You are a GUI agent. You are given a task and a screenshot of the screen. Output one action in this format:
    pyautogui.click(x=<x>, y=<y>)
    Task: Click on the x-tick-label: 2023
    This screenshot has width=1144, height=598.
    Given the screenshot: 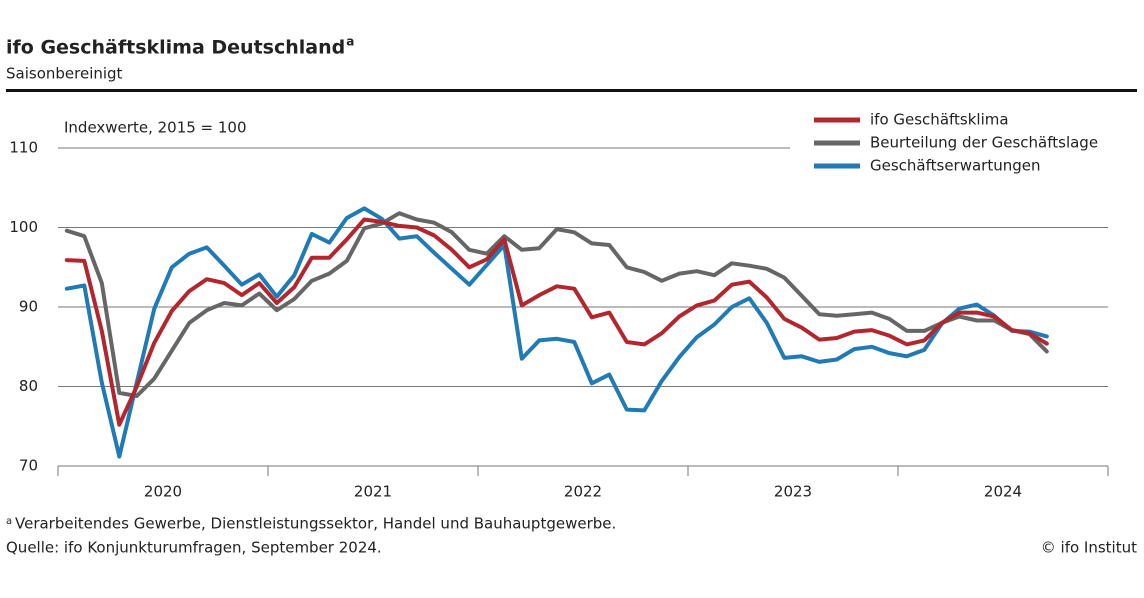 What is the action you would take?
    pyautogui.click(x=793, y=492)
    